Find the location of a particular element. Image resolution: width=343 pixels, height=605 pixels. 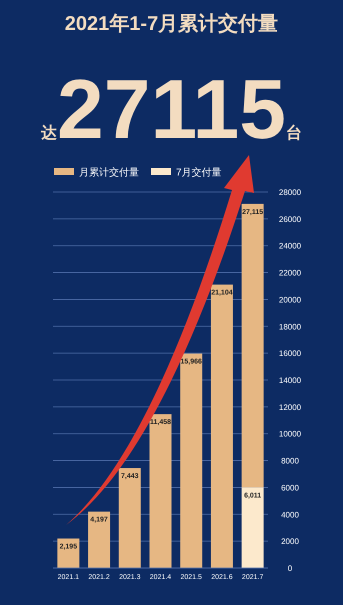

y-tick-label: 12000 is located at coordinates (290, 407).